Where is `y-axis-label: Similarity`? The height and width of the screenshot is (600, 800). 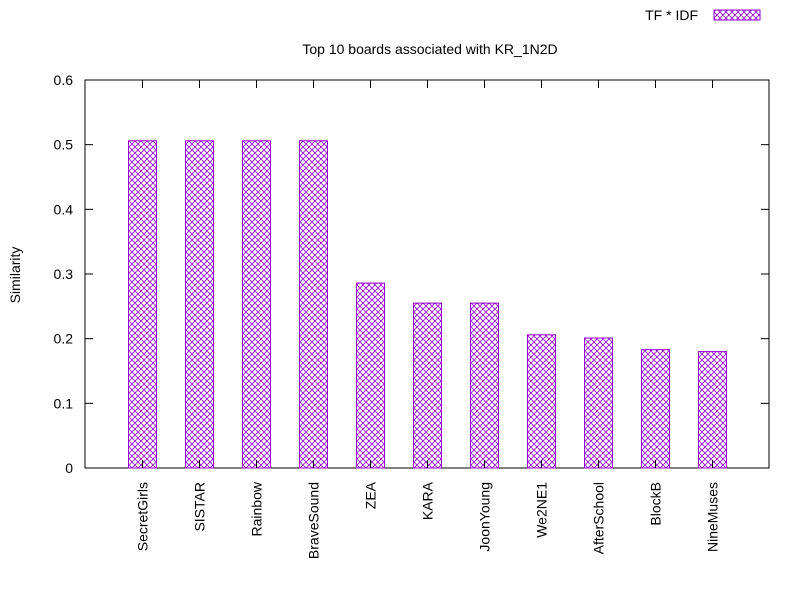
y-axis-label: Similarity is located at coordinates (15, 275).